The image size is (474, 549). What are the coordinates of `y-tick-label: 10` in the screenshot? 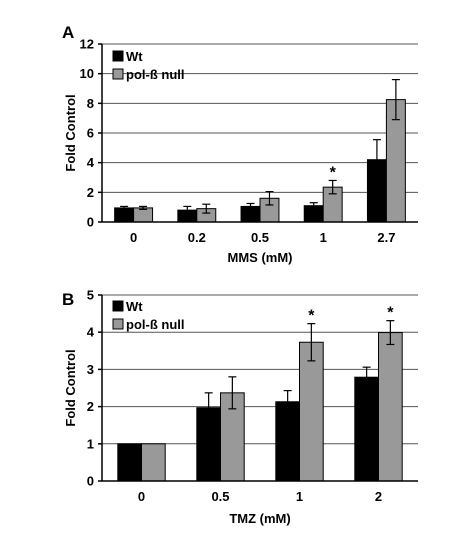 It's located at (87, 73).